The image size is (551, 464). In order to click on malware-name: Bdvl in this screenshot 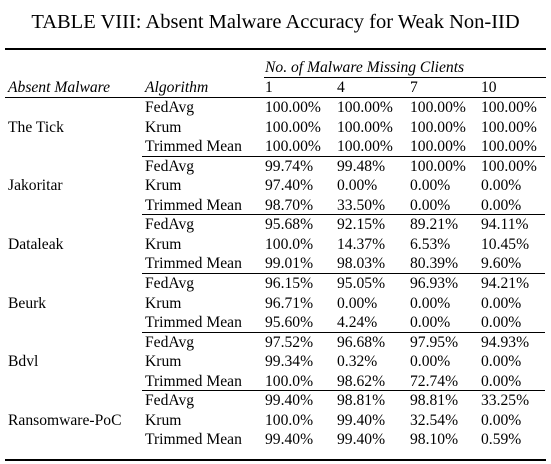, I will do `click(23, 362)`.